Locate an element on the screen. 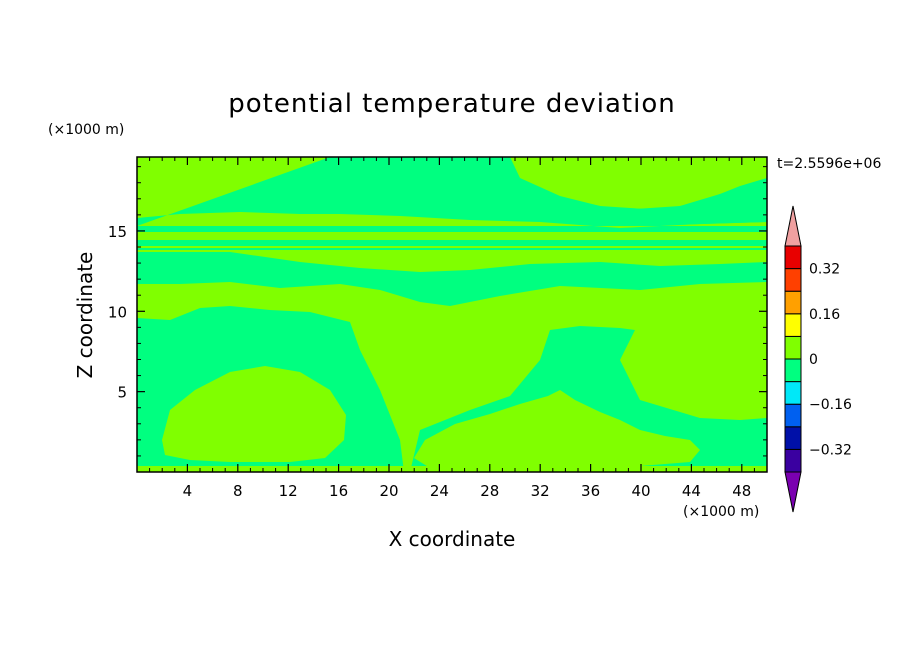 This screenshot has width=904, height=654. colorbar-tick-label: 0.16 is located at coordinates (824, 315).